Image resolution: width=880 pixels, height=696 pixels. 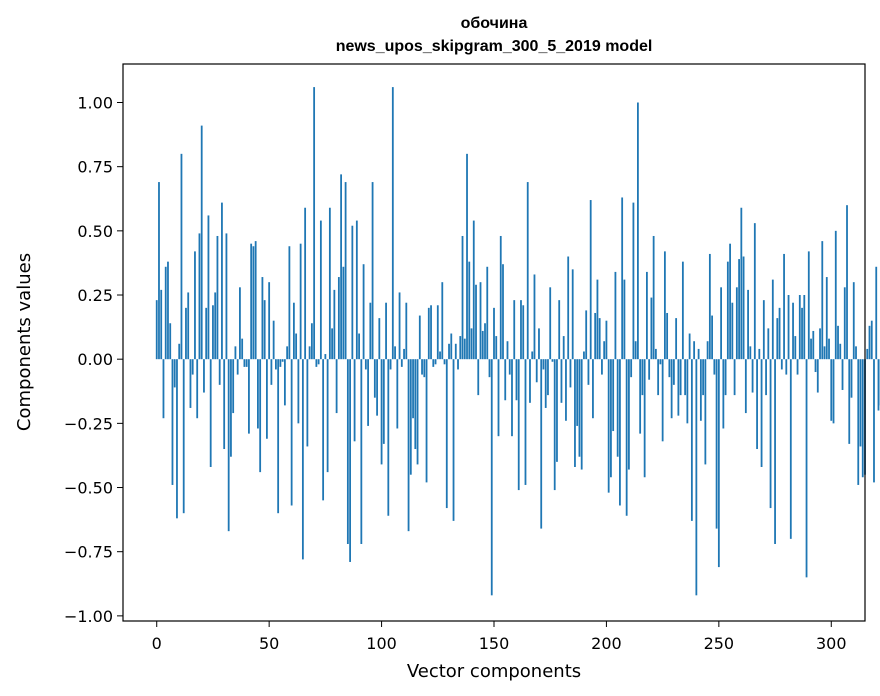 I want to click on y-tick-label: −1.00, so click(x=88, y=616).